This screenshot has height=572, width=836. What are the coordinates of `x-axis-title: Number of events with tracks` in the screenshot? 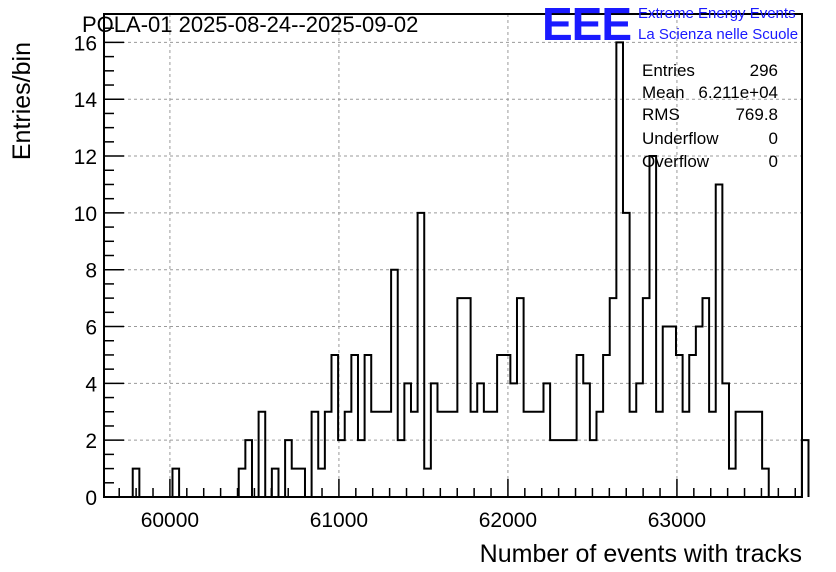 It's located at (641, 554).